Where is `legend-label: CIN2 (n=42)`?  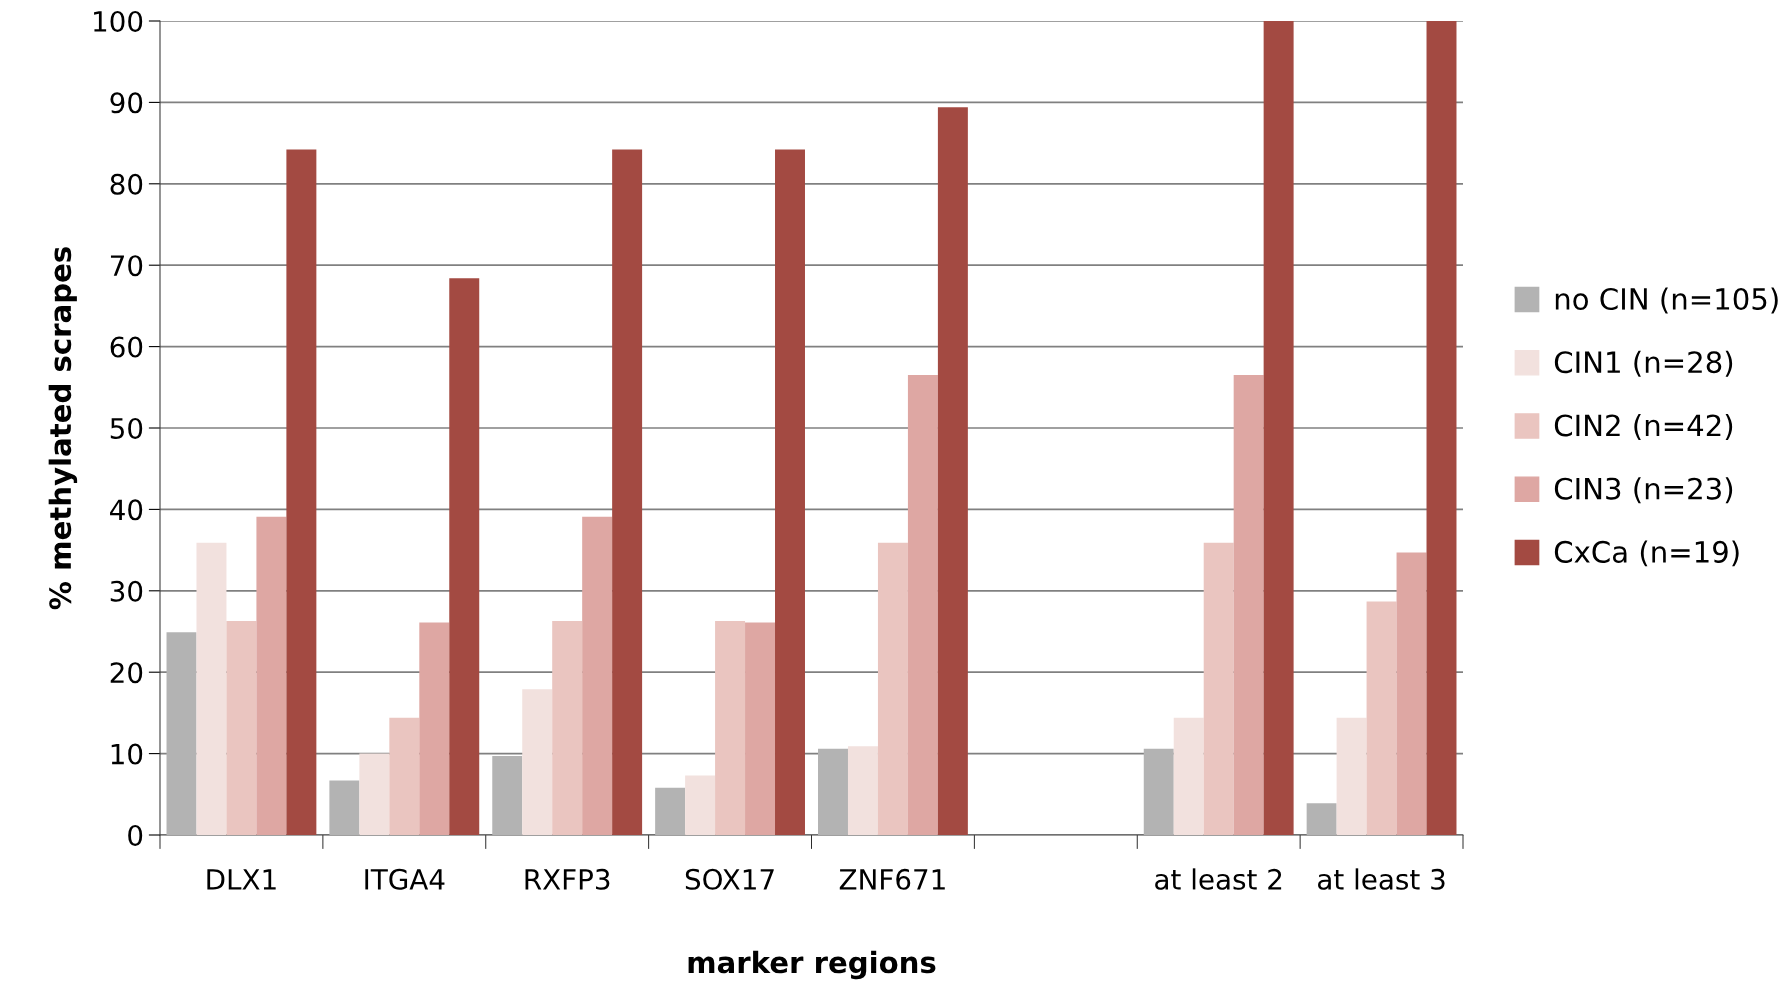 legend-label: CIN2 (n=42) is located at coordinates (1643, 426).